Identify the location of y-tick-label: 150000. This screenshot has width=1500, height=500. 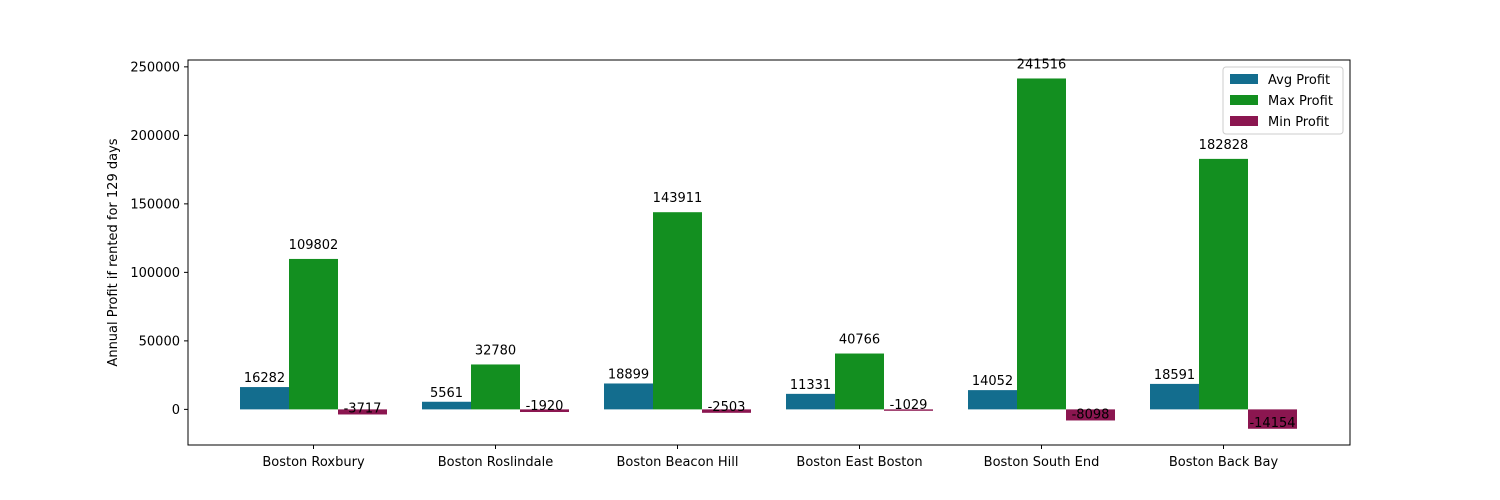
(155, 204).